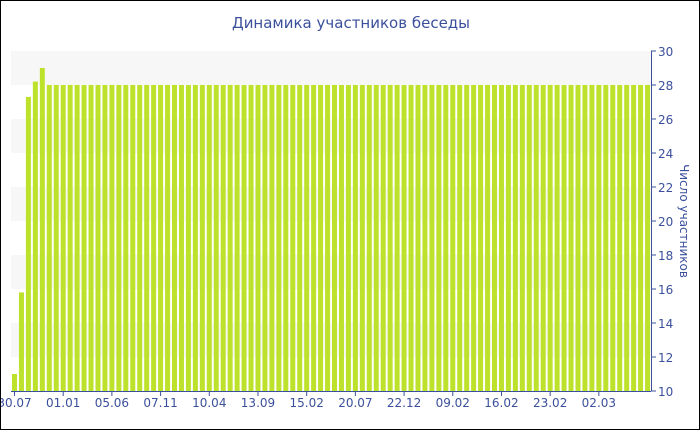  What do you see at coordinates (355, 403) in the screenshot?
I see `x-tick-label: 20.07` at bounding box center [355, 403].